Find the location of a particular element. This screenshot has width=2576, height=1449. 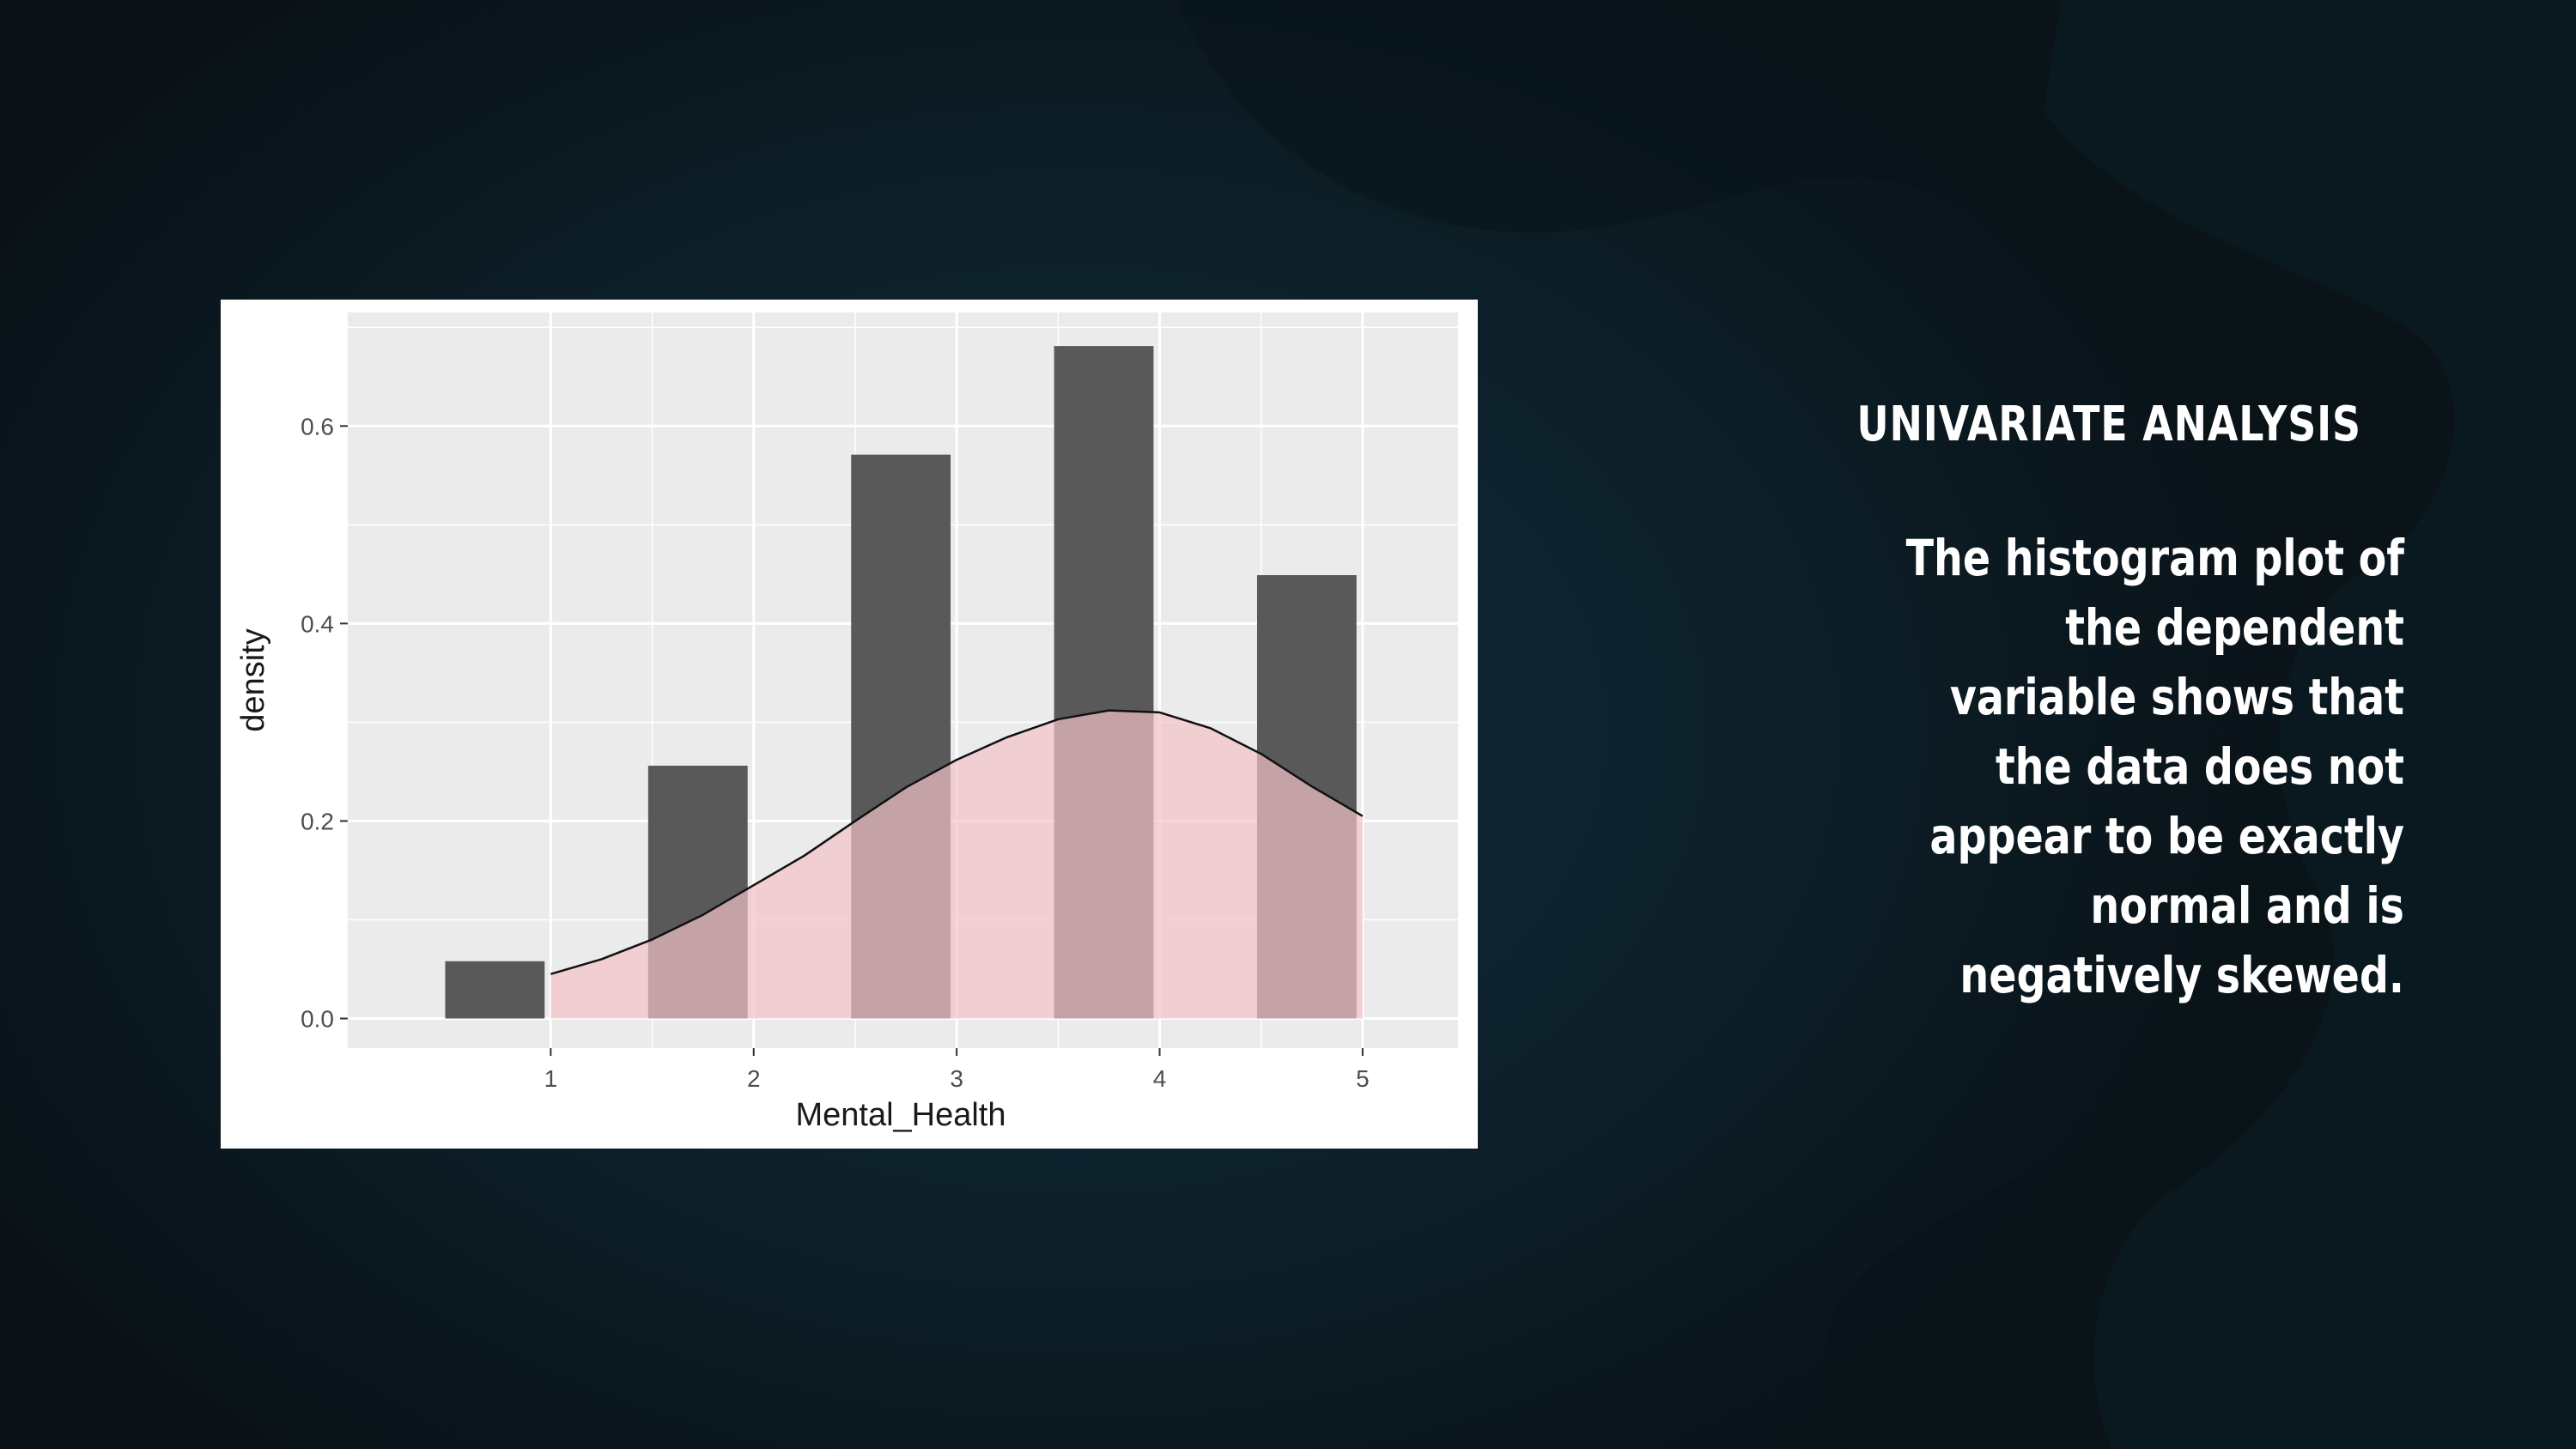

density-area is located at coordinates (957, 864).